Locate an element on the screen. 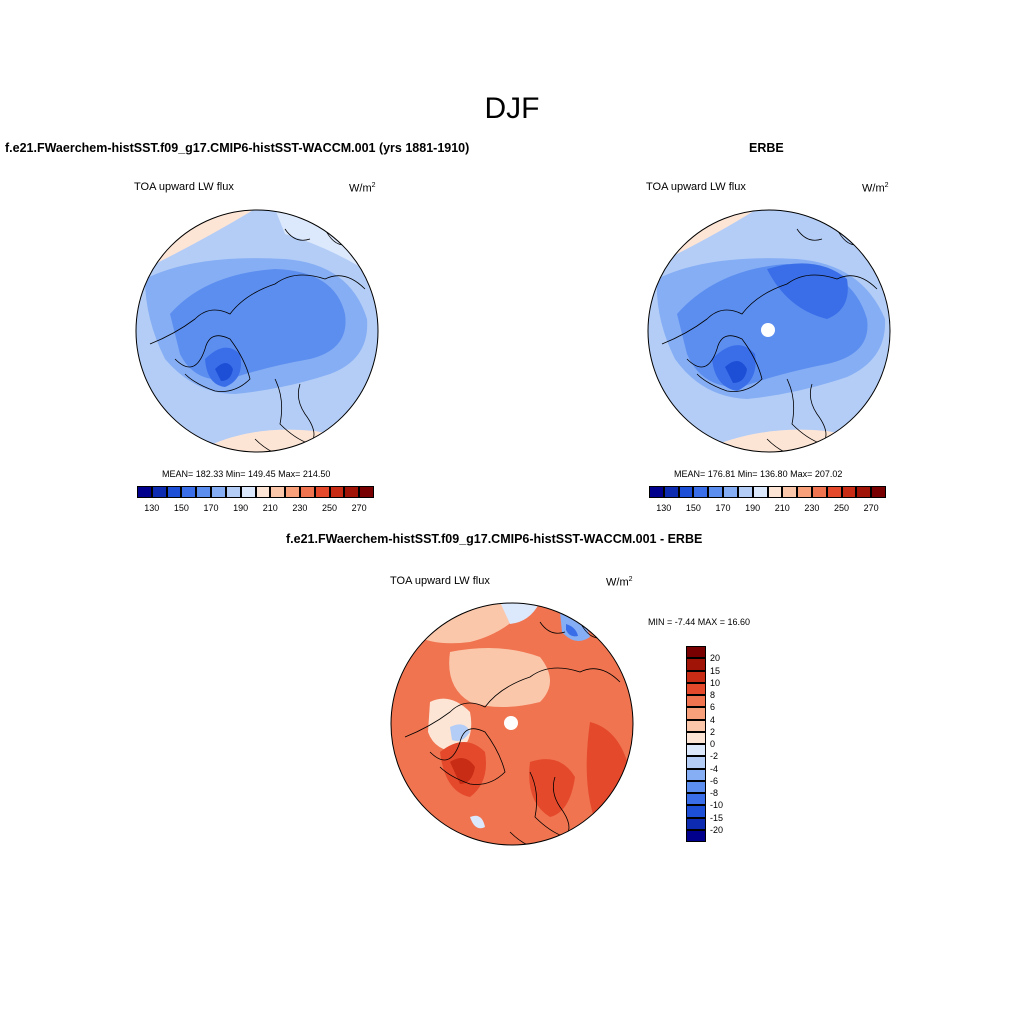 This screenshot has height=1024, width=1024. colorbar-obs-tick-label: 210 is located at coordinates (782, 508).